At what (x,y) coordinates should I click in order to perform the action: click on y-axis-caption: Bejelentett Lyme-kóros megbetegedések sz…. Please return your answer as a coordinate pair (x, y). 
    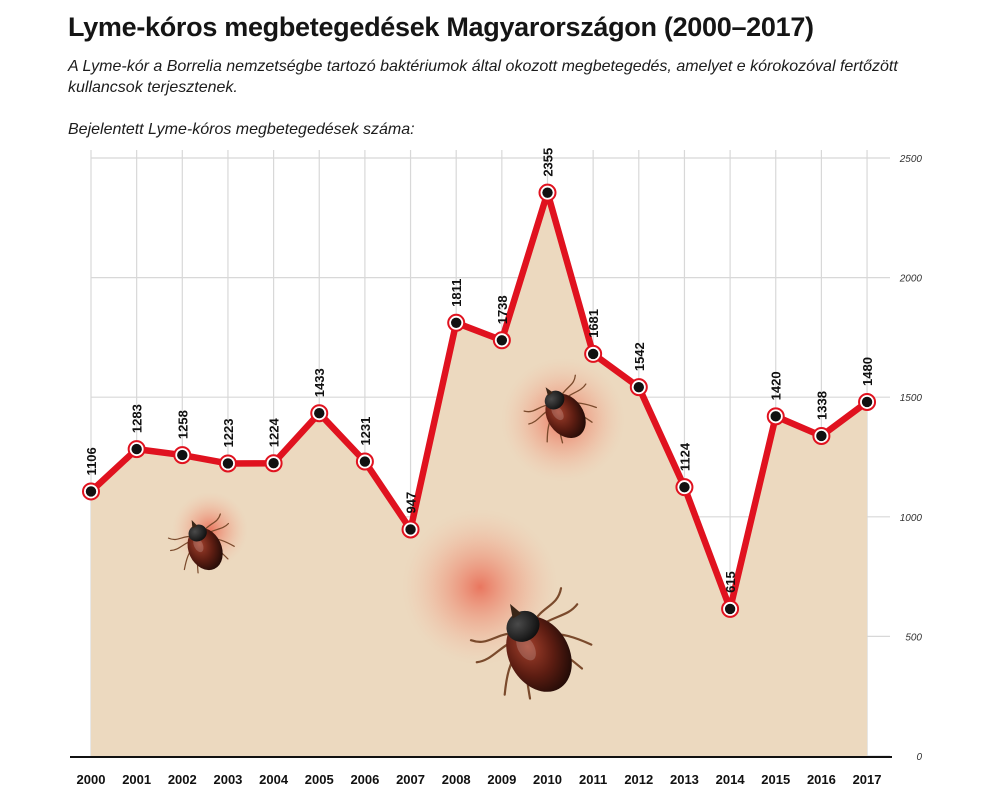
    Looking at the image, I should click on (241, 129).